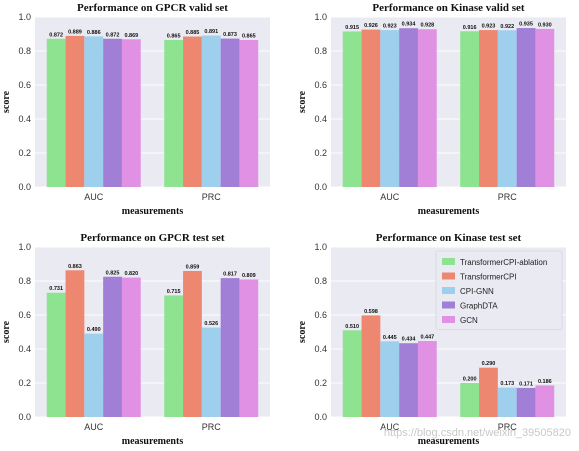 The image size is (579, 451). What do you see at coordinates (211, 32) in the screenshot?
I see `data-label: 0.891` at bounding box center [211, 32].